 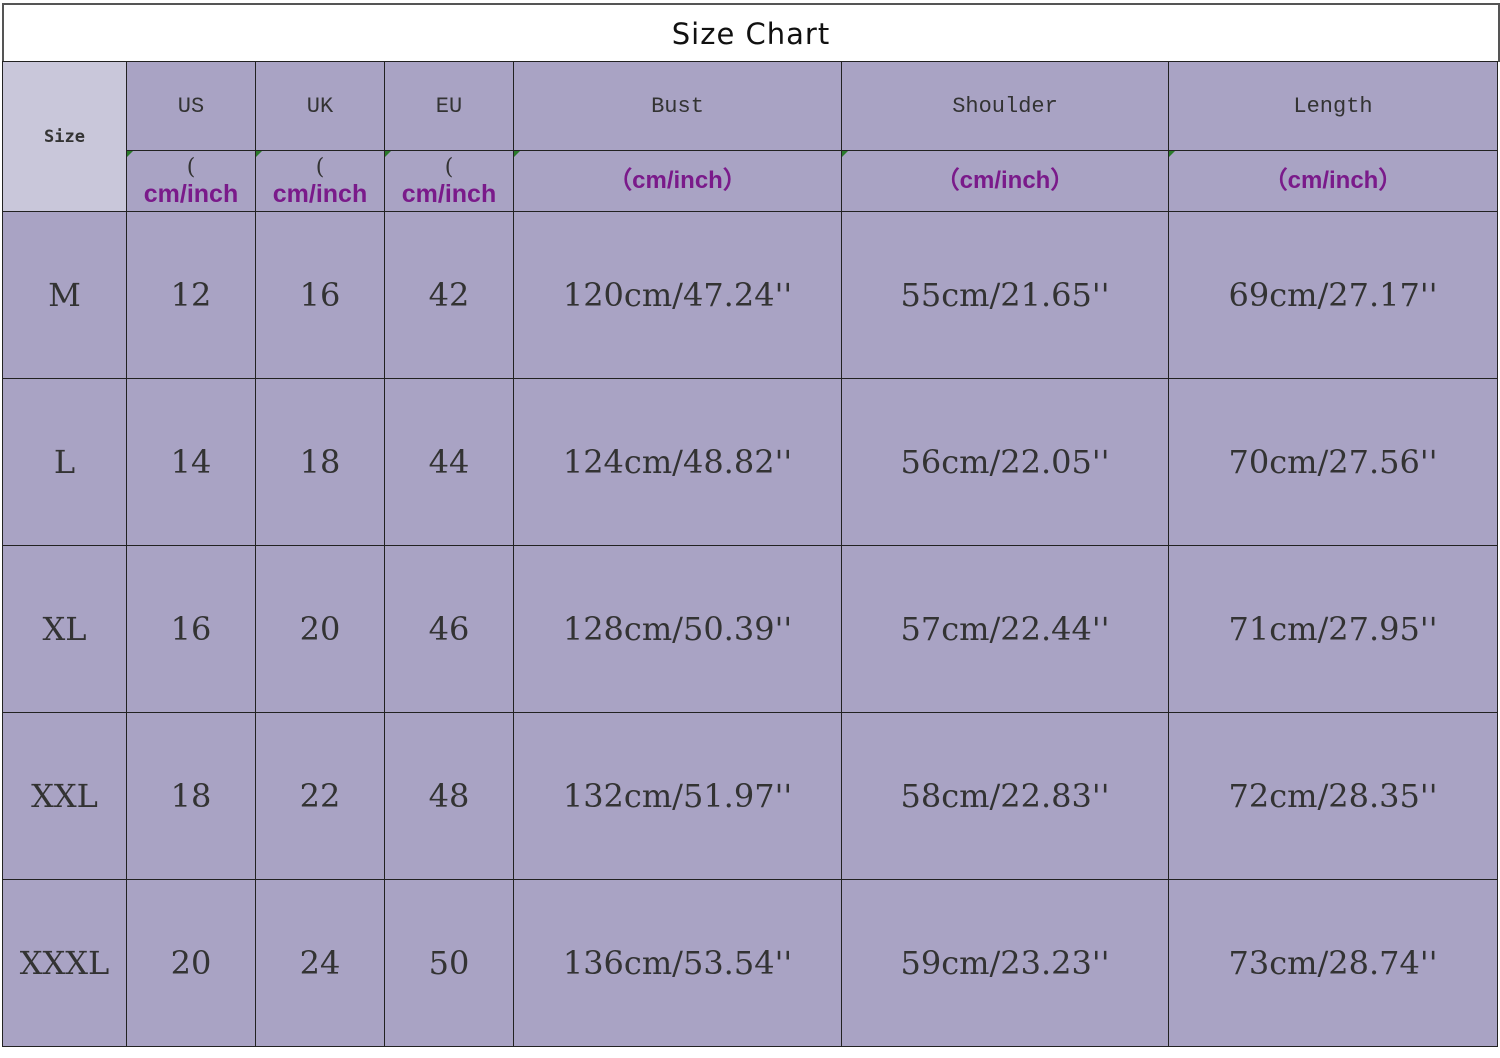 What do you see at coordinates (65, 137) in the screenshot?
I see `header-size: Size` at bounding box center [65, 137].